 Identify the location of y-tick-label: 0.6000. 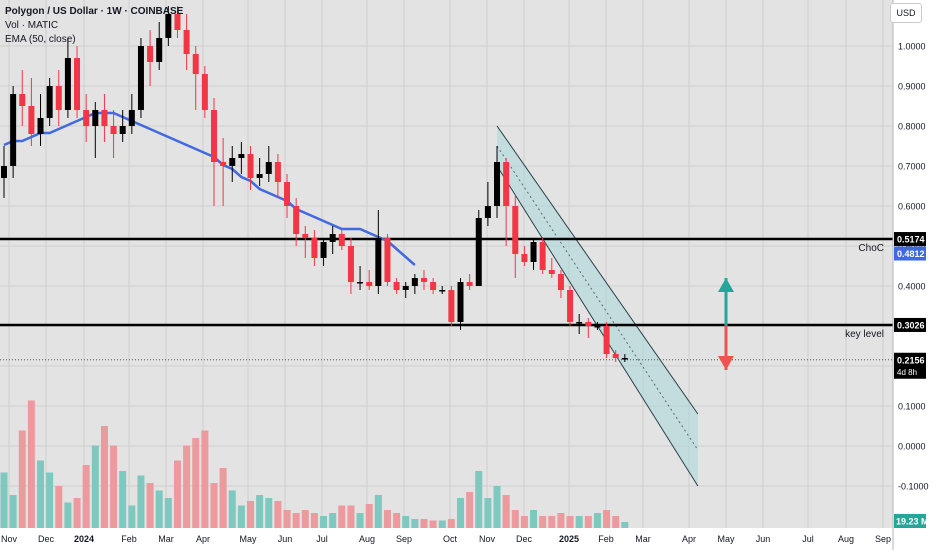
(912, 207).